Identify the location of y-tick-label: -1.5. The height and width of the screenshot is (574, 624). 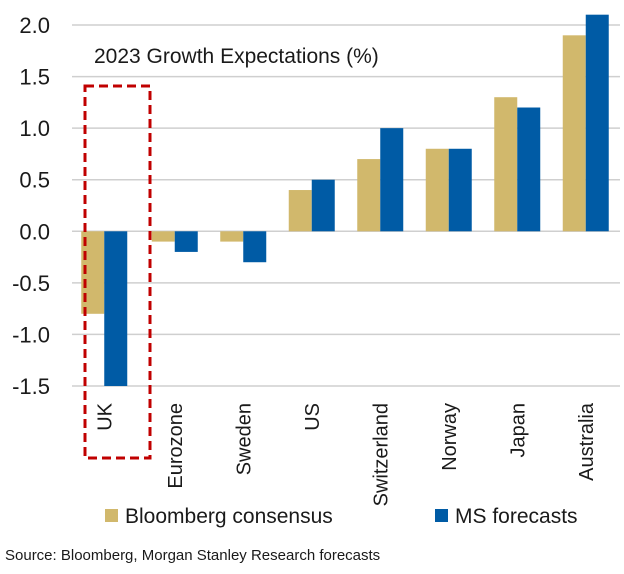
(31, 386).